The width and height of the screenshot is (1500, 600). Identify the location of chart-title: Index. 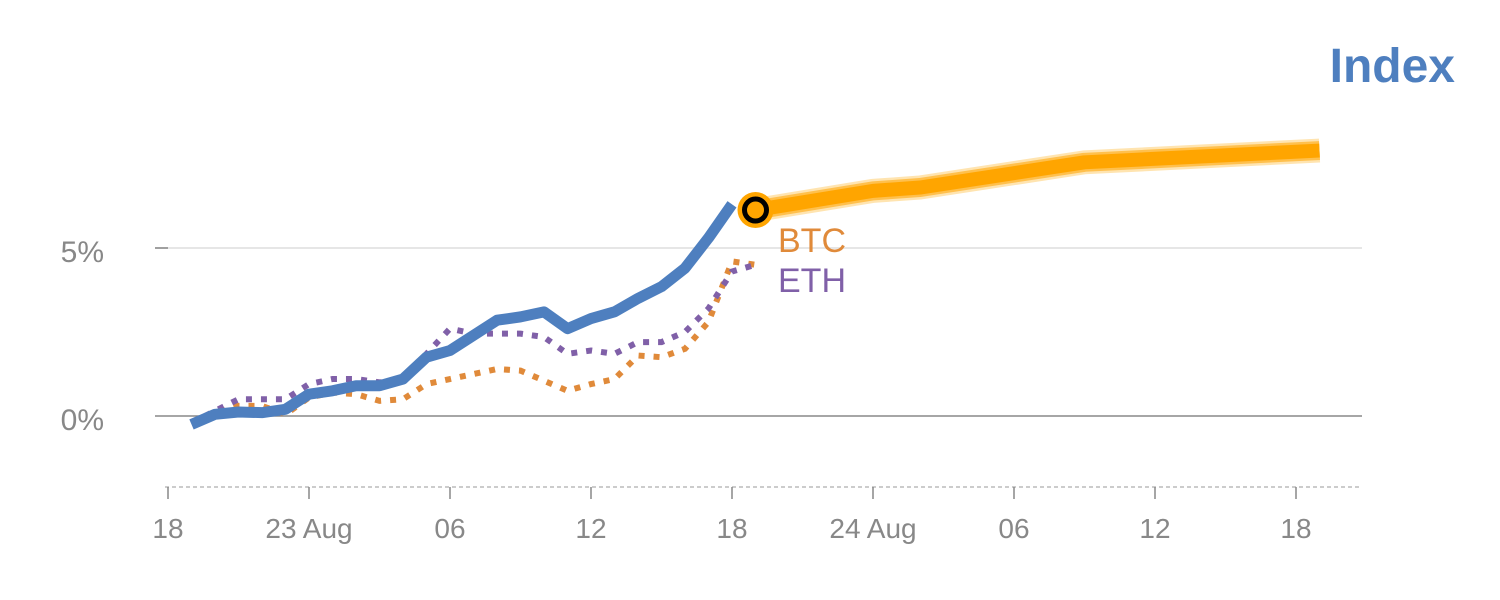
(1393, 66).